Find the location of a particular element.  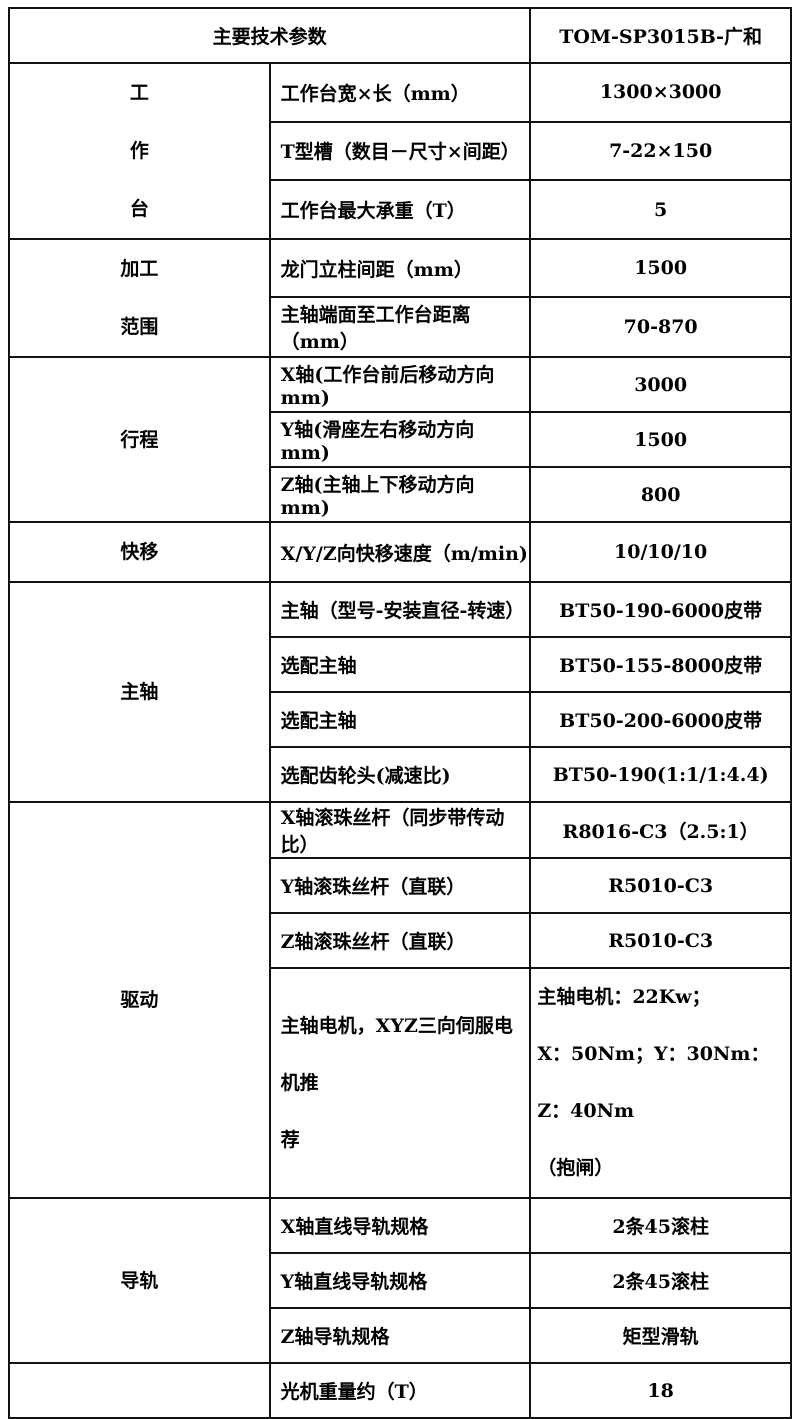

table-row: 快移 X/Y/Z向快移速度（m/min) 10/10/10 is located at coordinates (400, 552).